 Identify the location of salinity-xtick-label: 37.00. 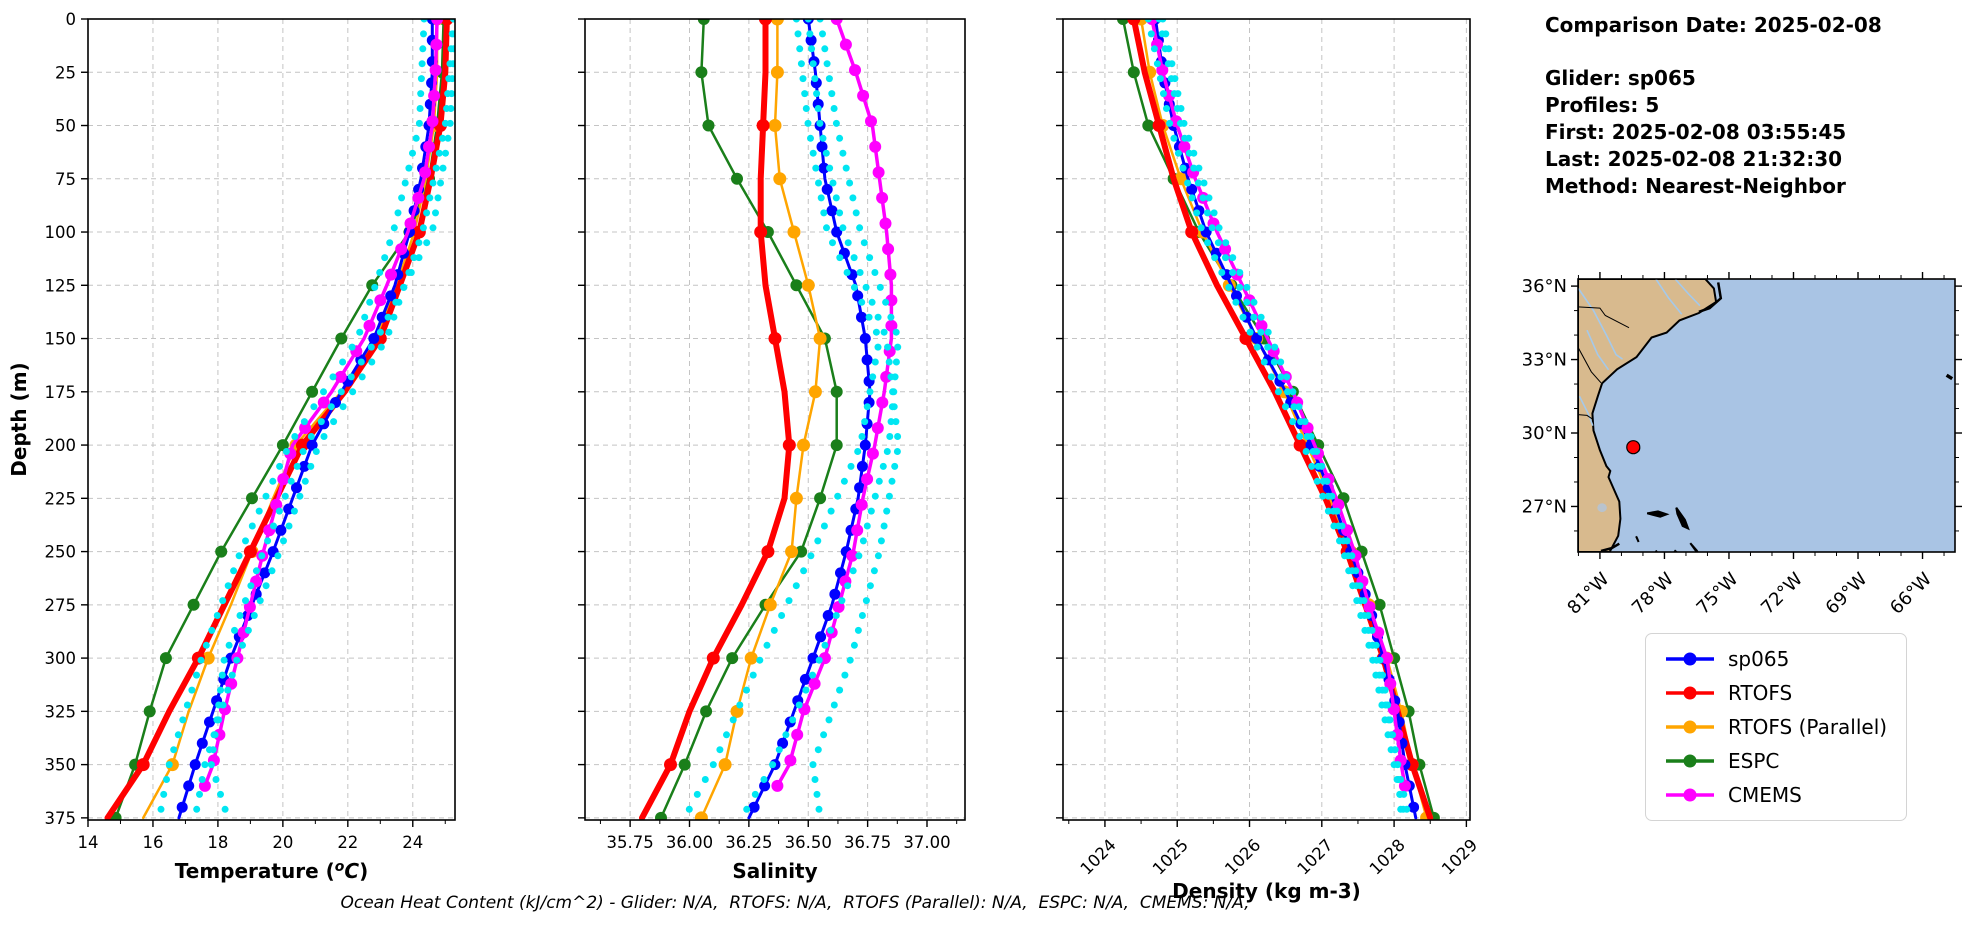
(926, 842).